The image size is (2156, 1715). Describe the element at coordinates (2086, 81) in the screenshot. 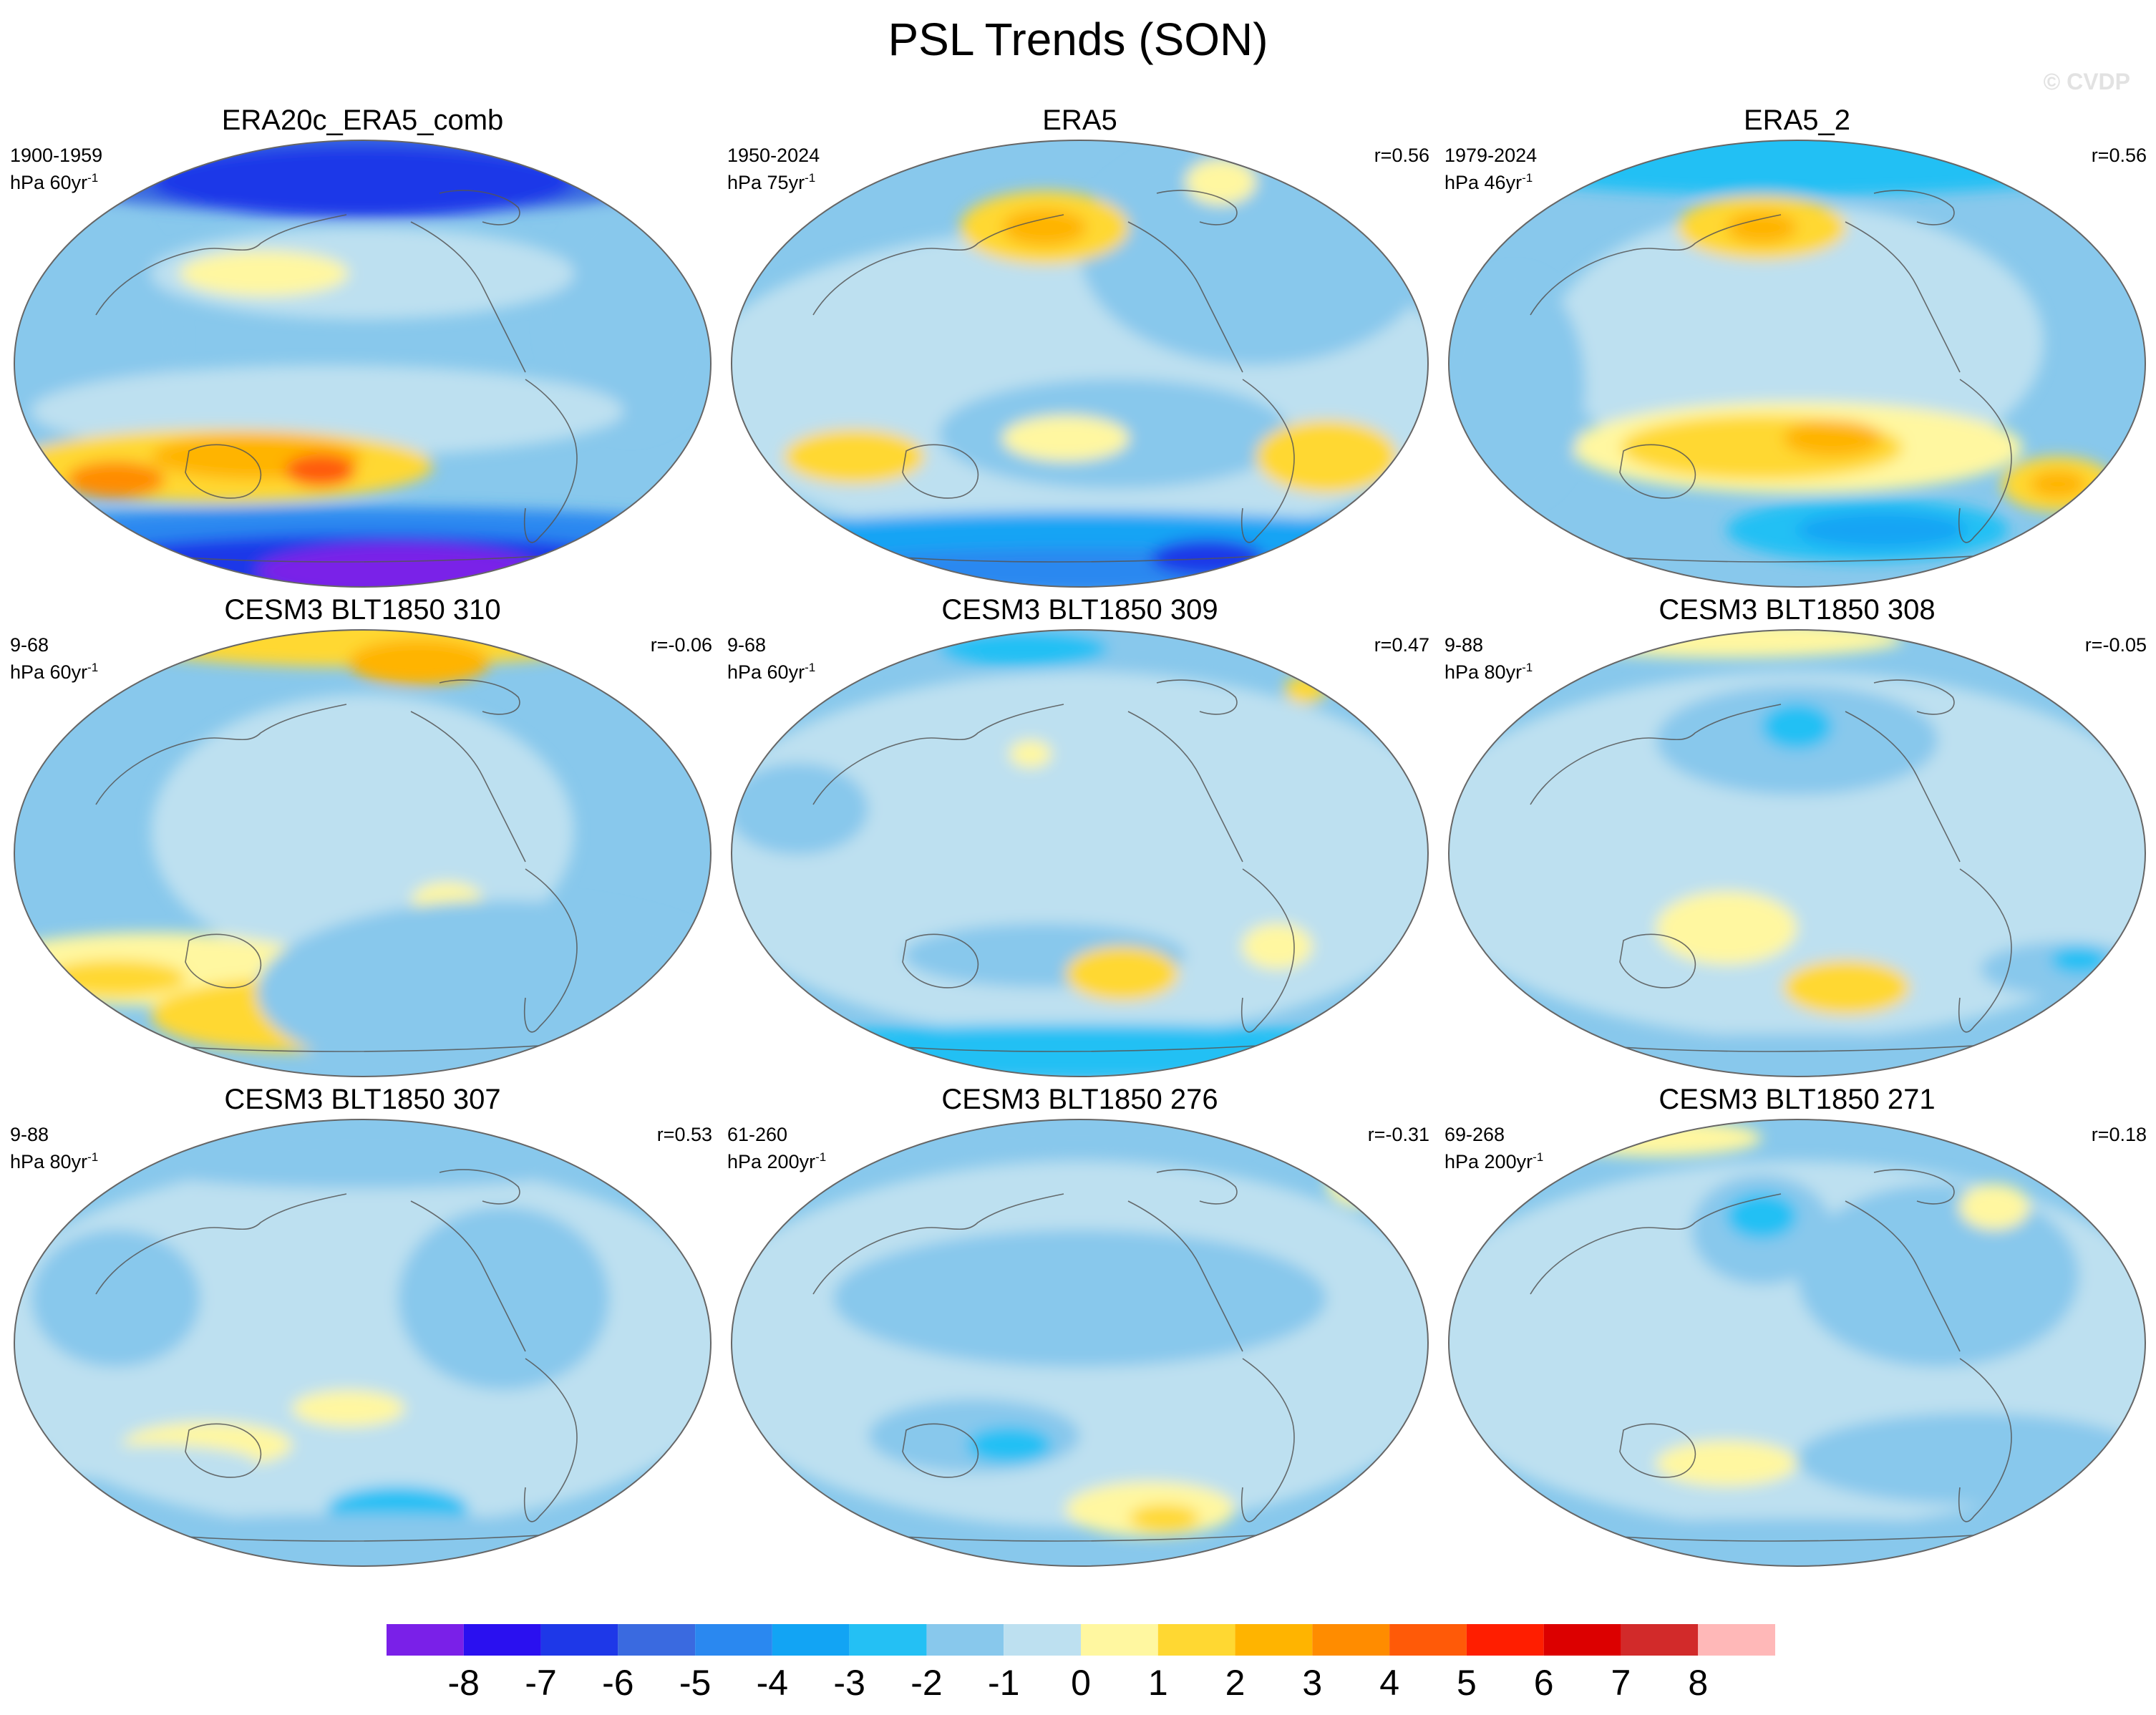

I see `cvdp-watermark: © CVDP` at that location.